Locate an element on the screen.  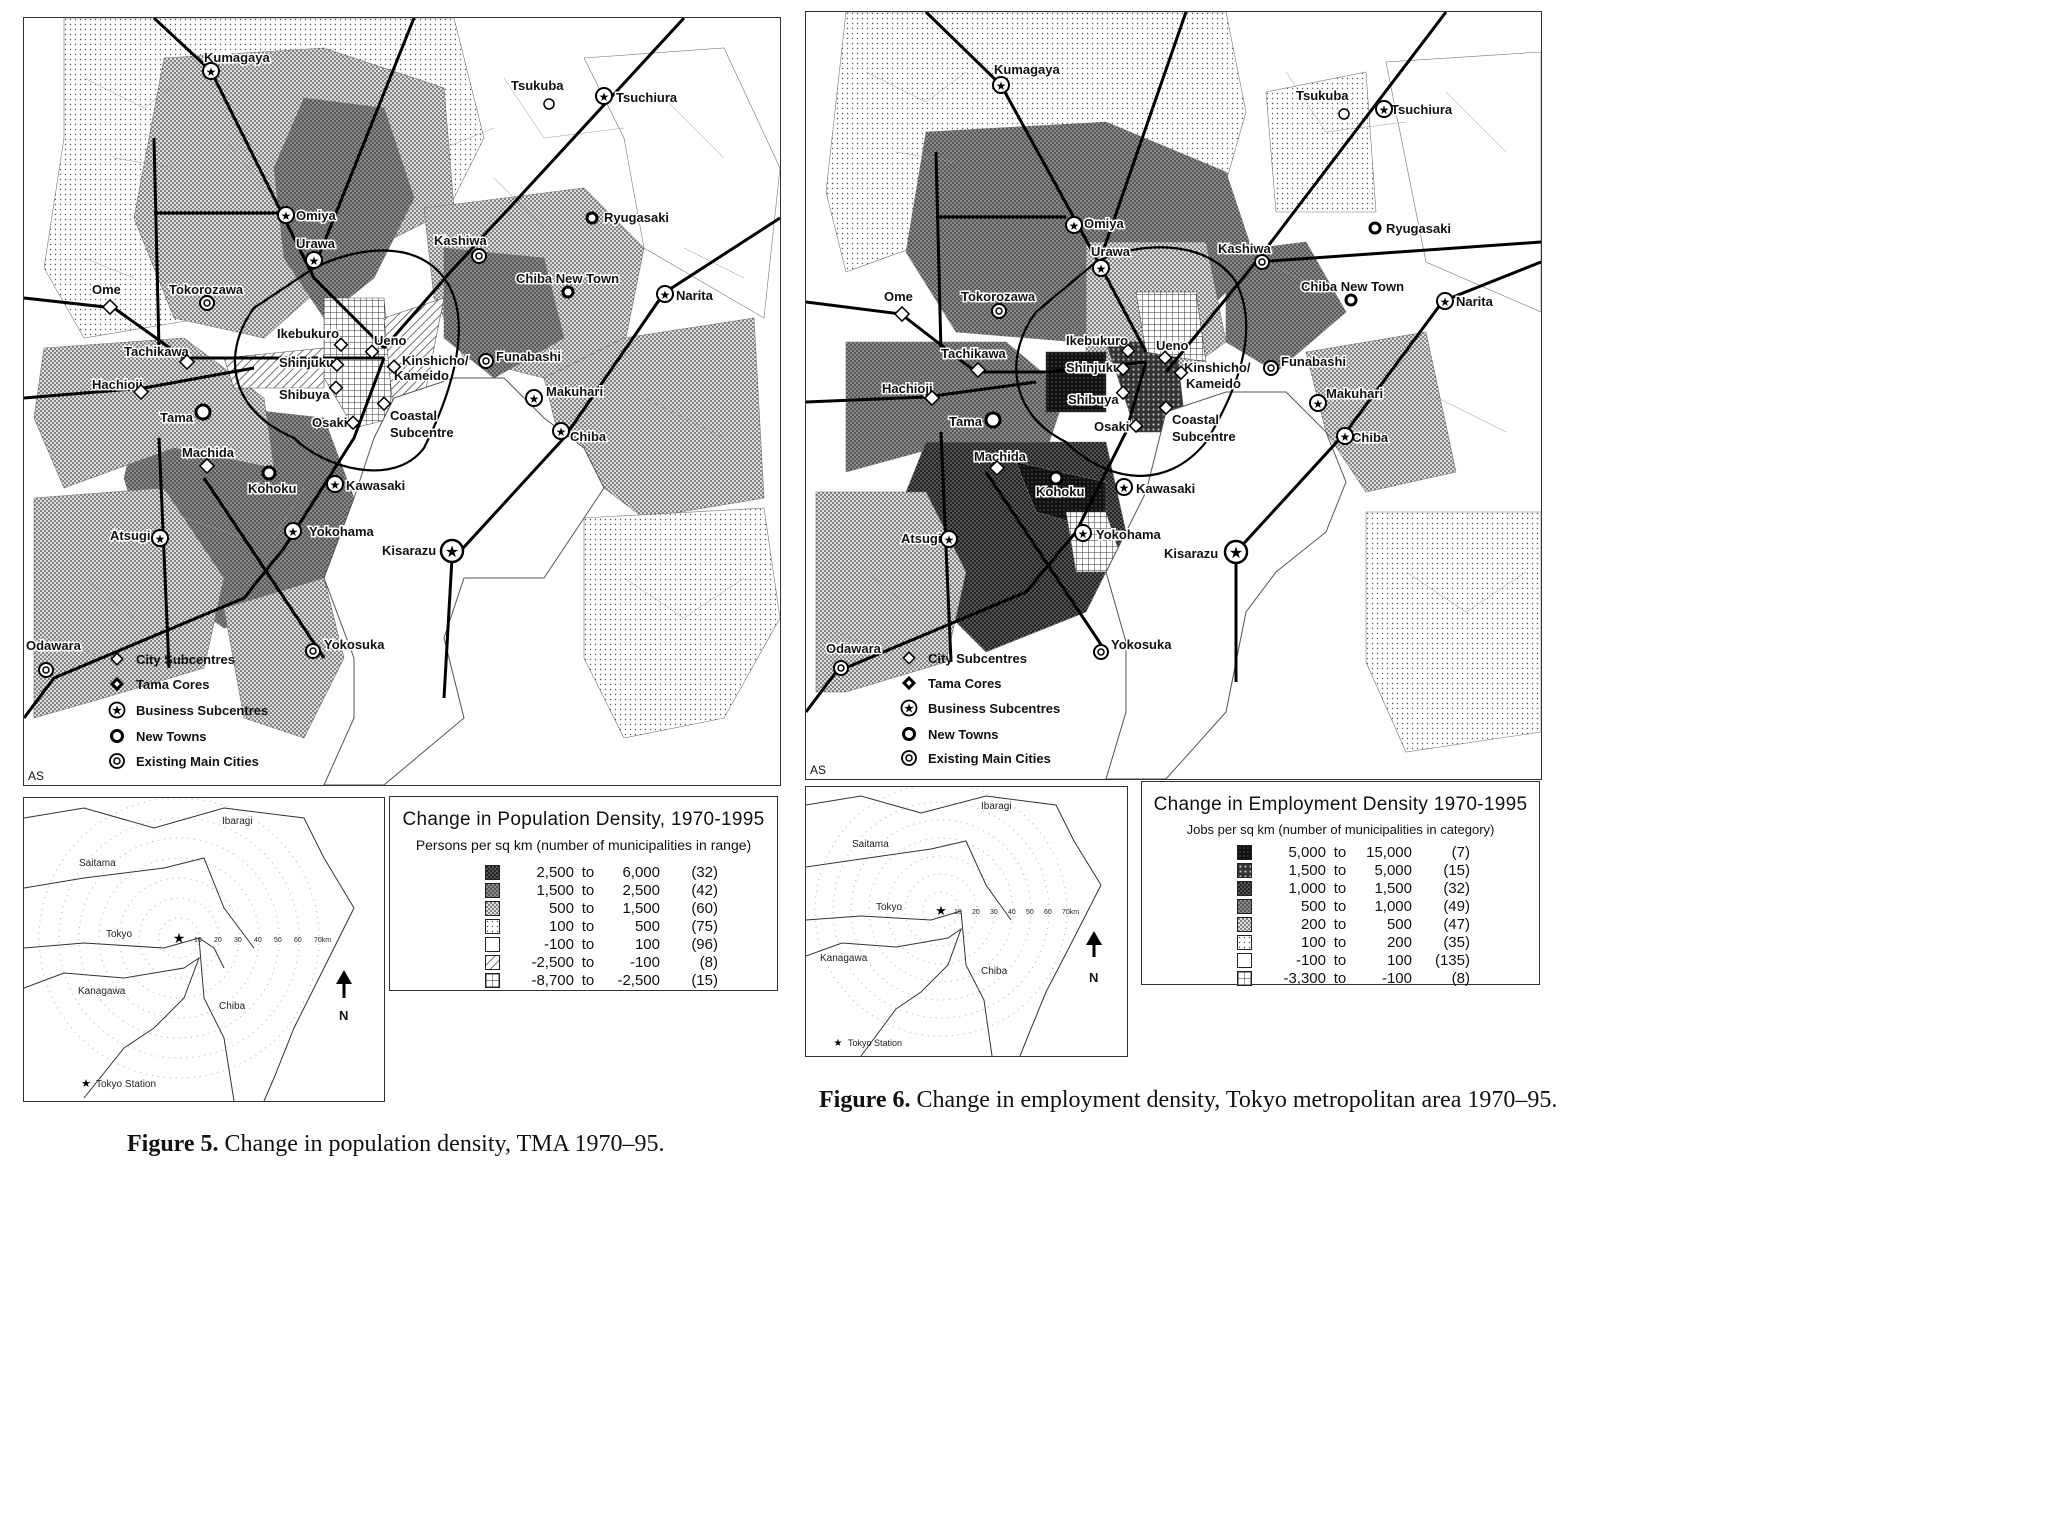
legend-from: 500 is located at coordinates (561, 908).